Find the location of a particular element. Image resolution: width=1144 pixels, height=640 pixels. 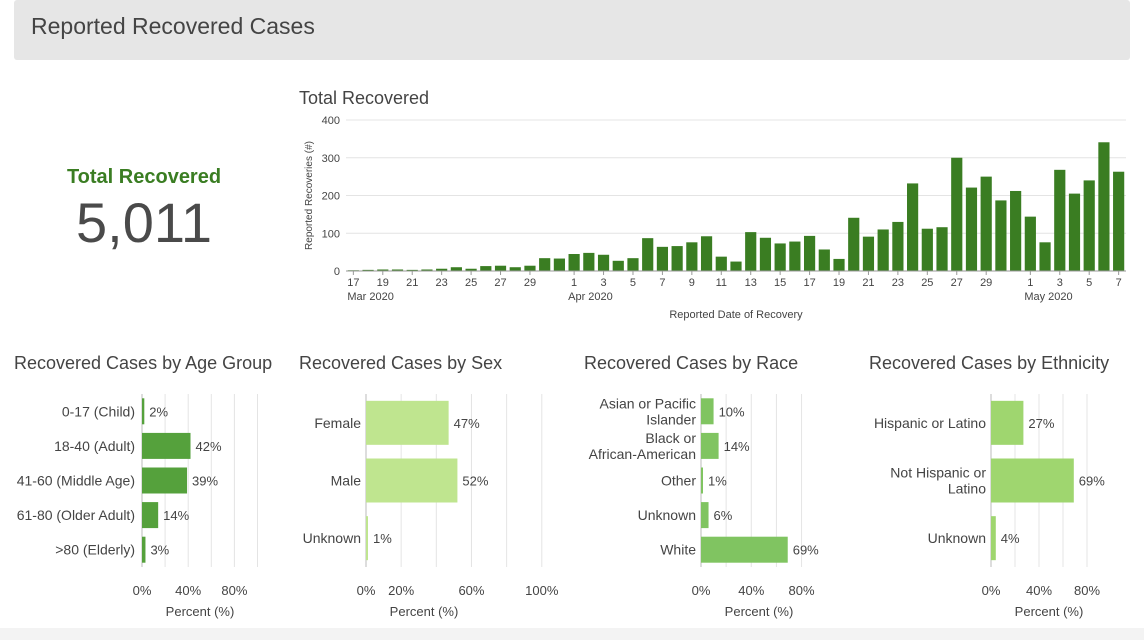

race-category-label: African-American is located at coordinates (642, 454).